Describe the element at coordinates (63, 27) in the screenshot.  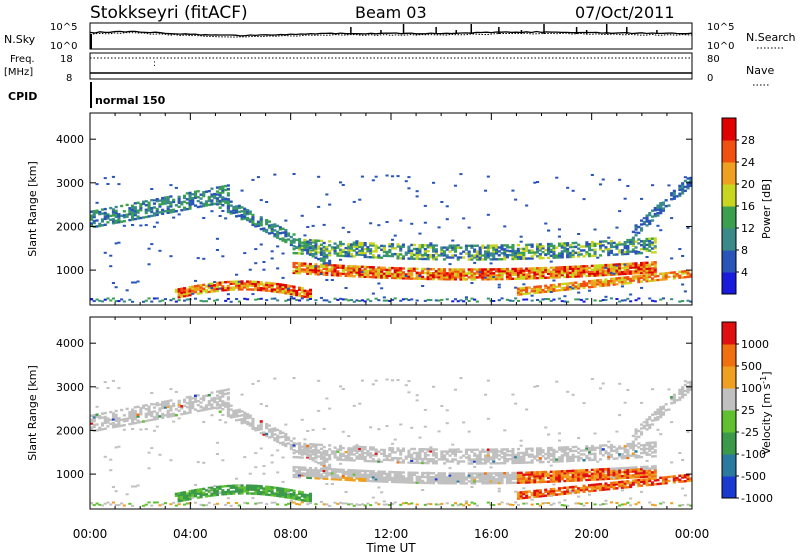
I see `nsky-tick-top: 10^5` at that location.